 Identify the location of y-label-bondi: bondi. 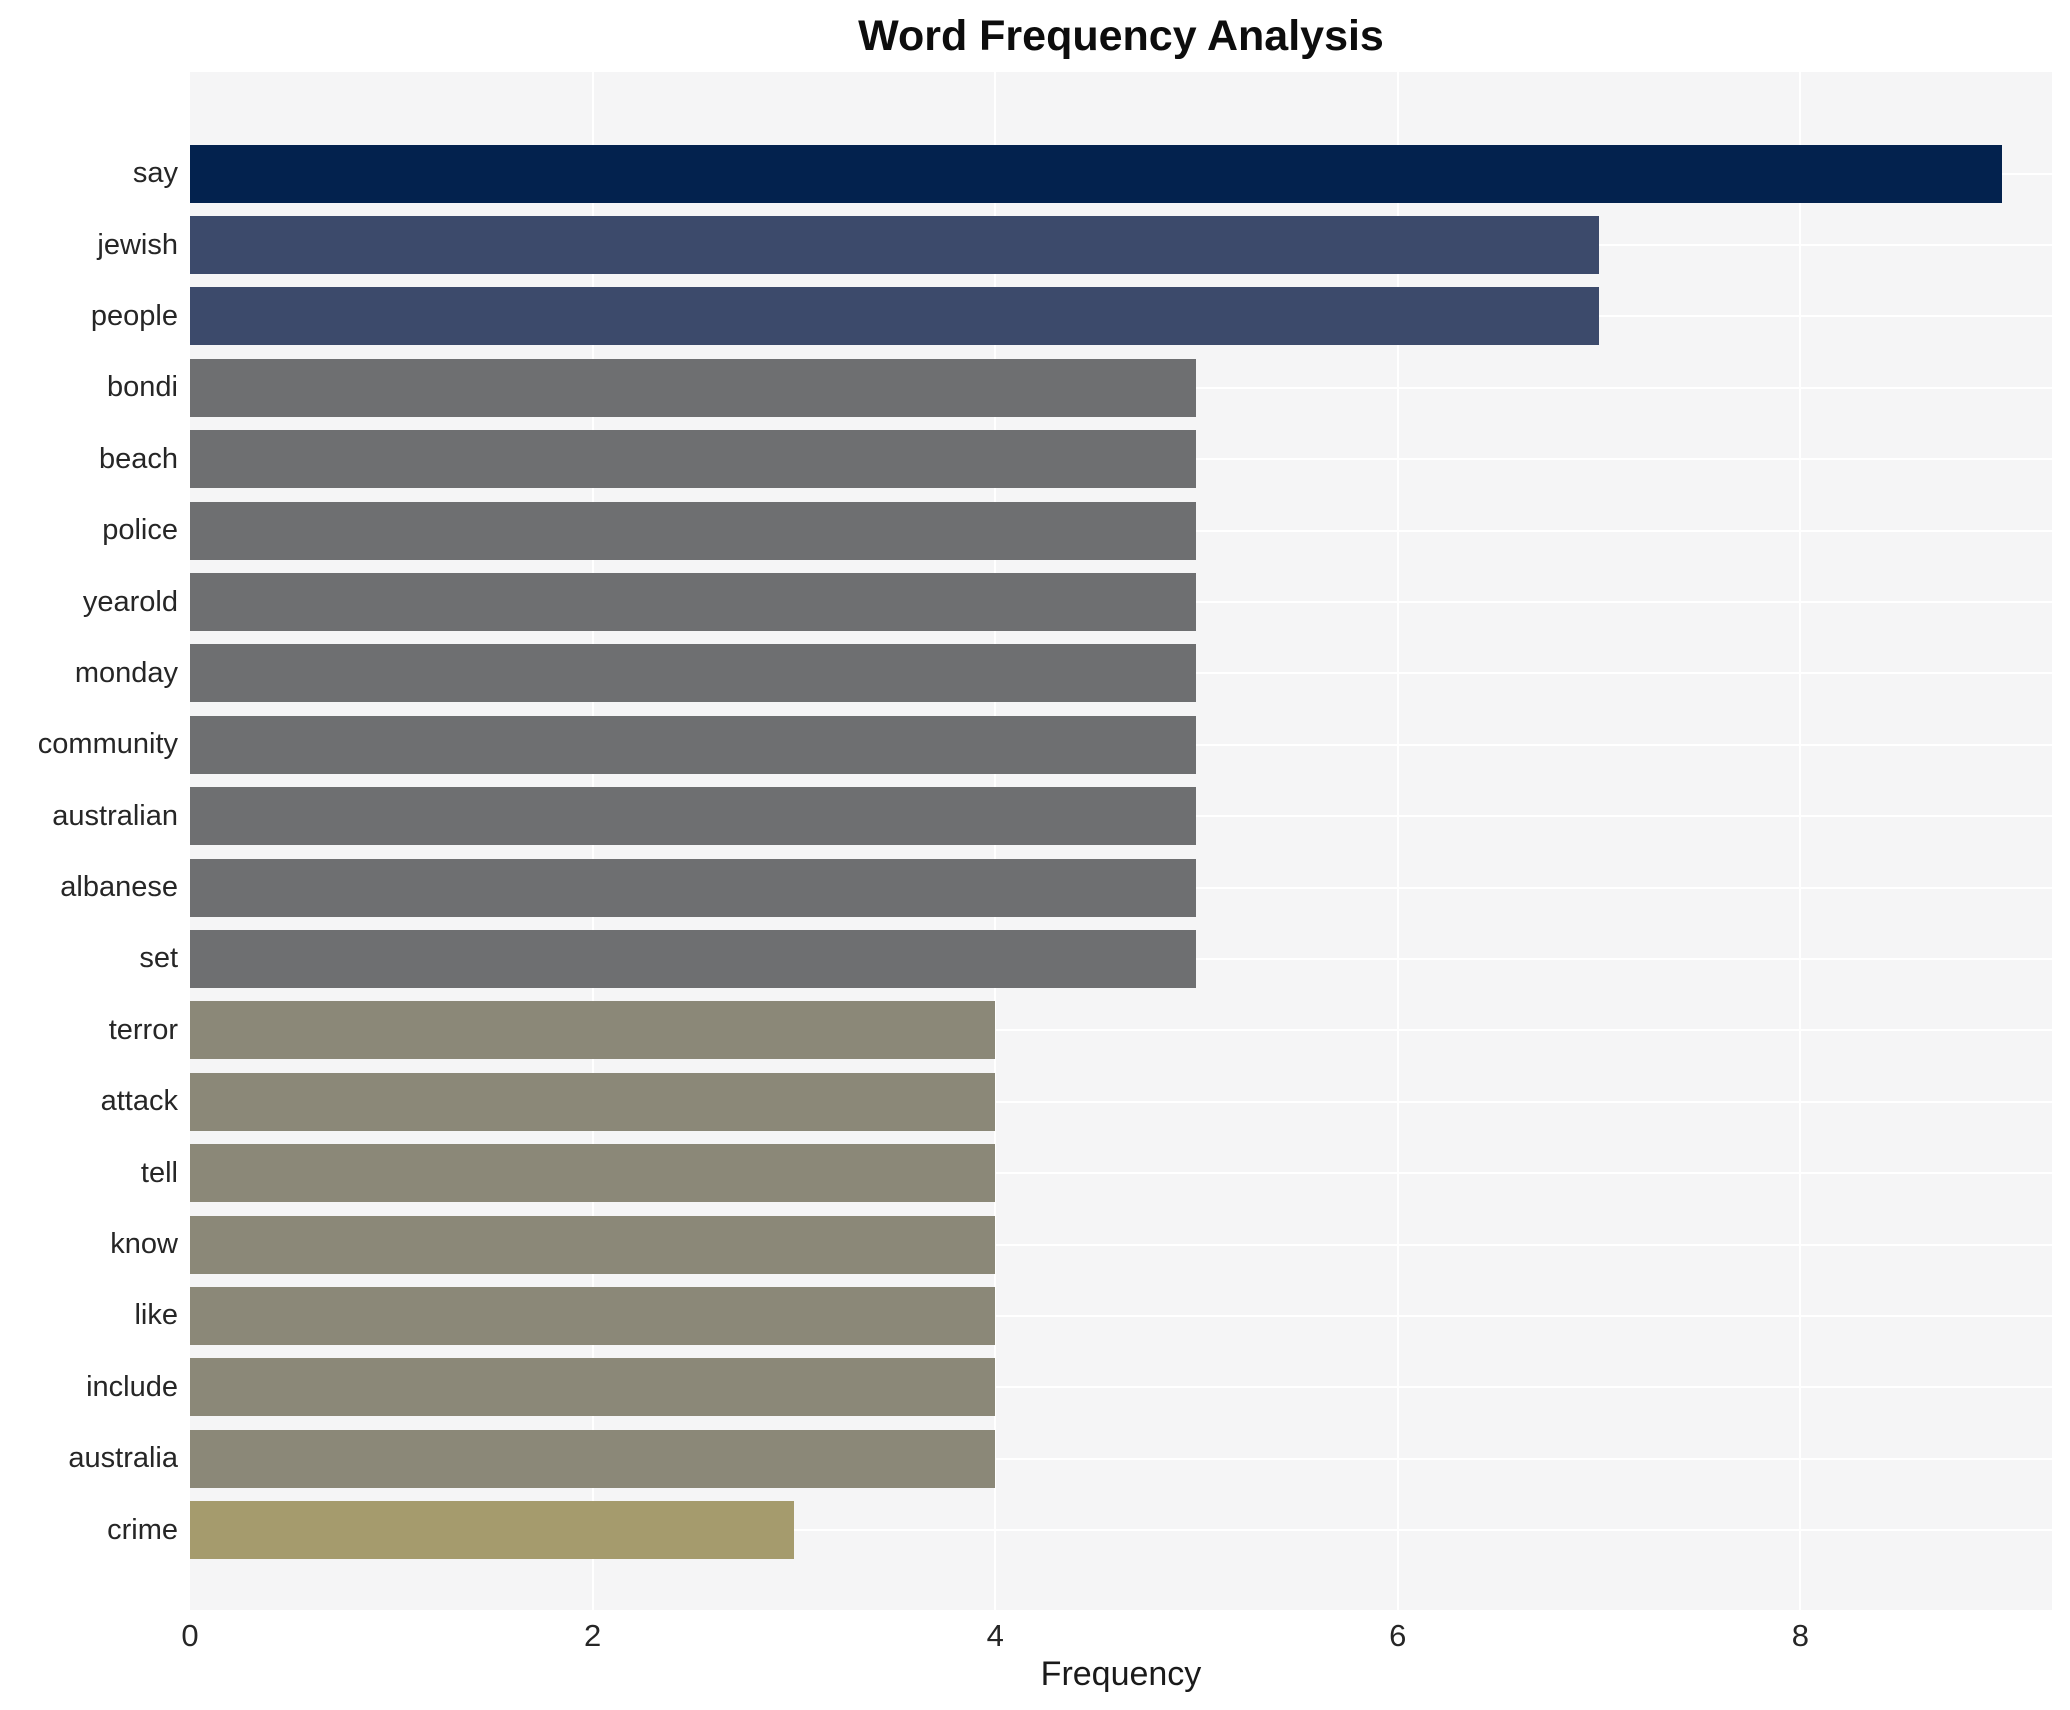
(142, 387).